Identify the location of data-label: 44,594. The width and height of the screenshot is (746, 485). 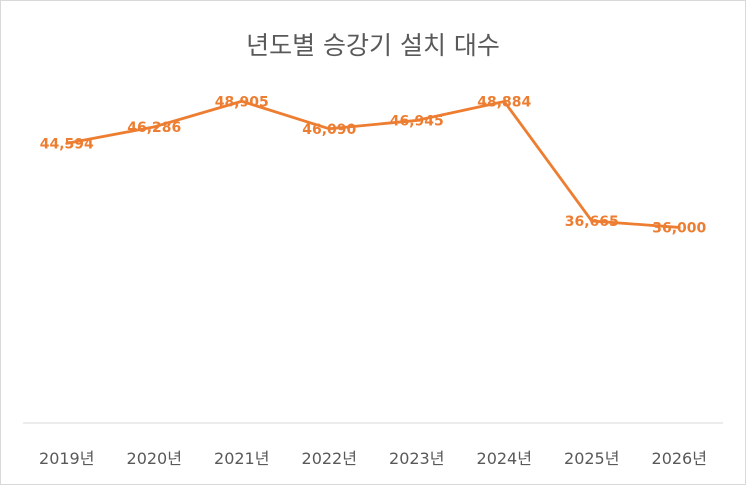
(67, 144).